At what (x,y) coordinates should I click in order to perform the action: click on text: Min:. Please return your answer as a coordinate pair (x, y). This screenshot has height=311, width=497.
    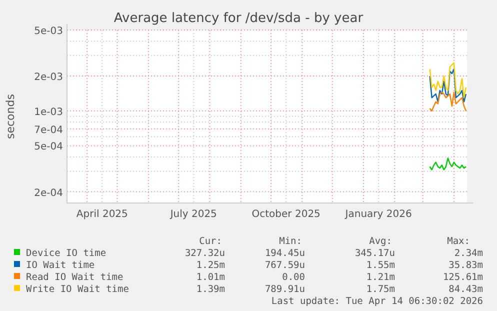
    Looking at the image, I should click on (290, 241).